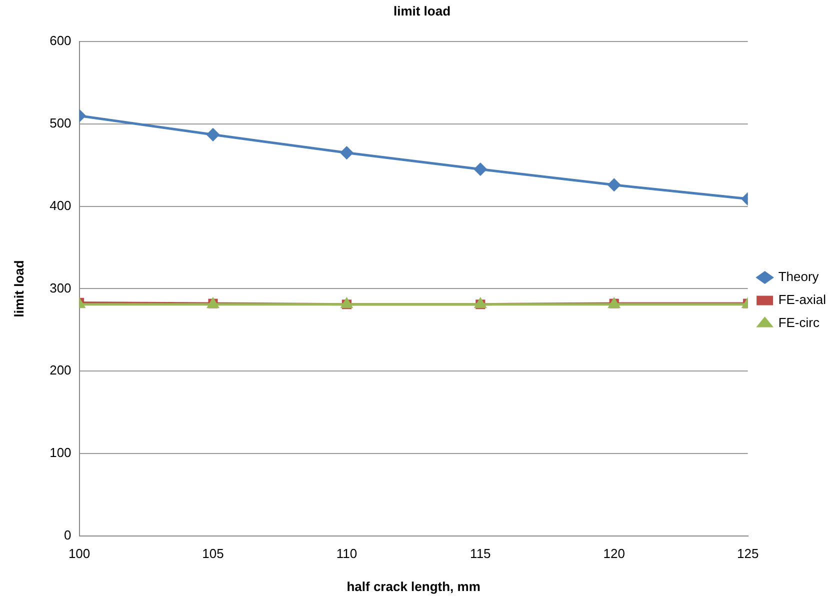  What do you see at coordinates (61, 288) in the screenshot?
I see `y-tick-label: 300` at bounding box center [61, 288].